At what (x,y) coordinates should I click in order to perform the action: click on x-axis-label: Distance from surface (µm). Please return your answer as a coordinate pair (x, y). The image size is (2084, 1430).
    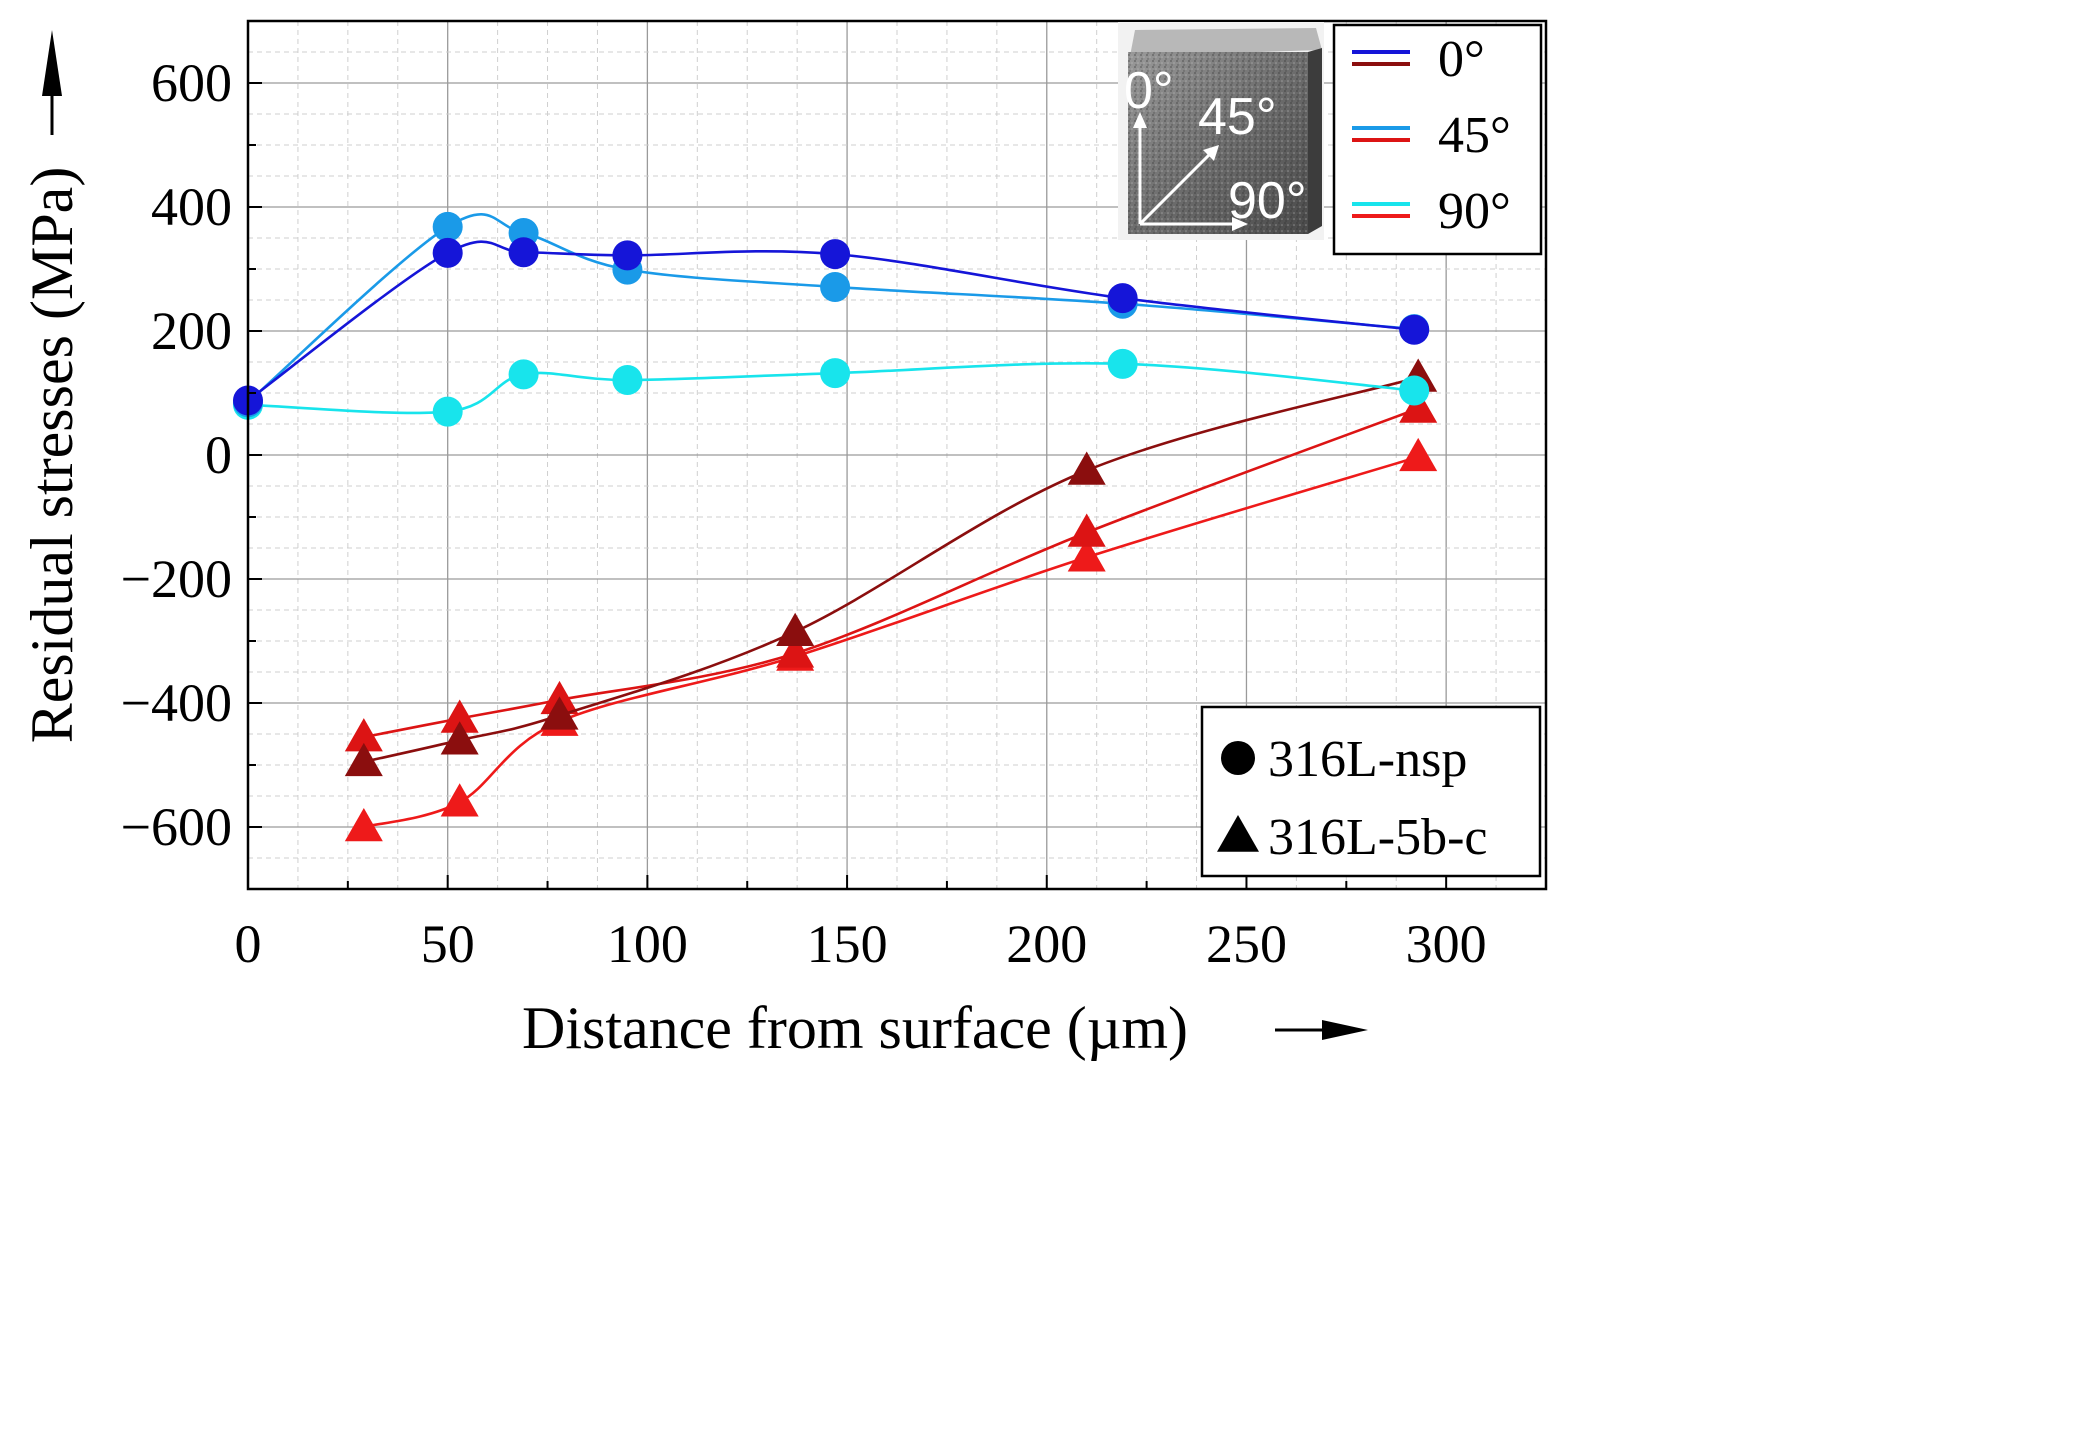
    Looking at the image, I should click on (855, 1028).